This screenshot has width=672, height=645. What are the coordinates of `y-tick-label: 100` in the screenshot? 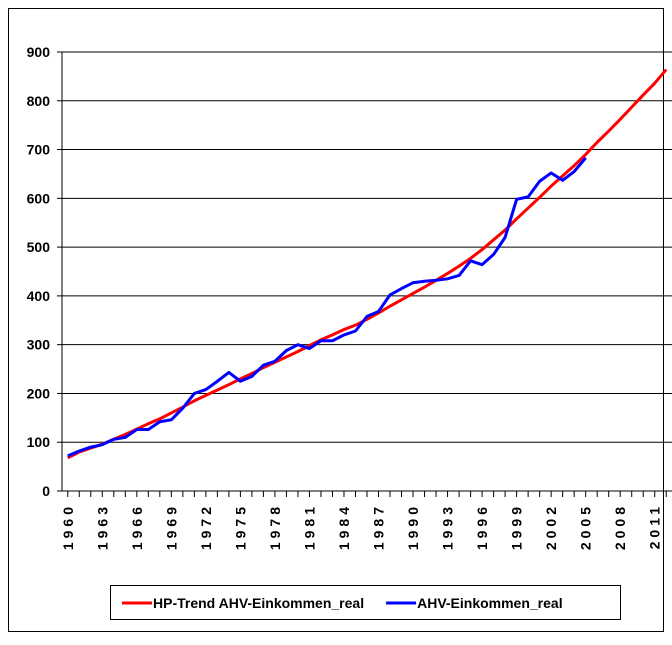 It's located at (39, 442).